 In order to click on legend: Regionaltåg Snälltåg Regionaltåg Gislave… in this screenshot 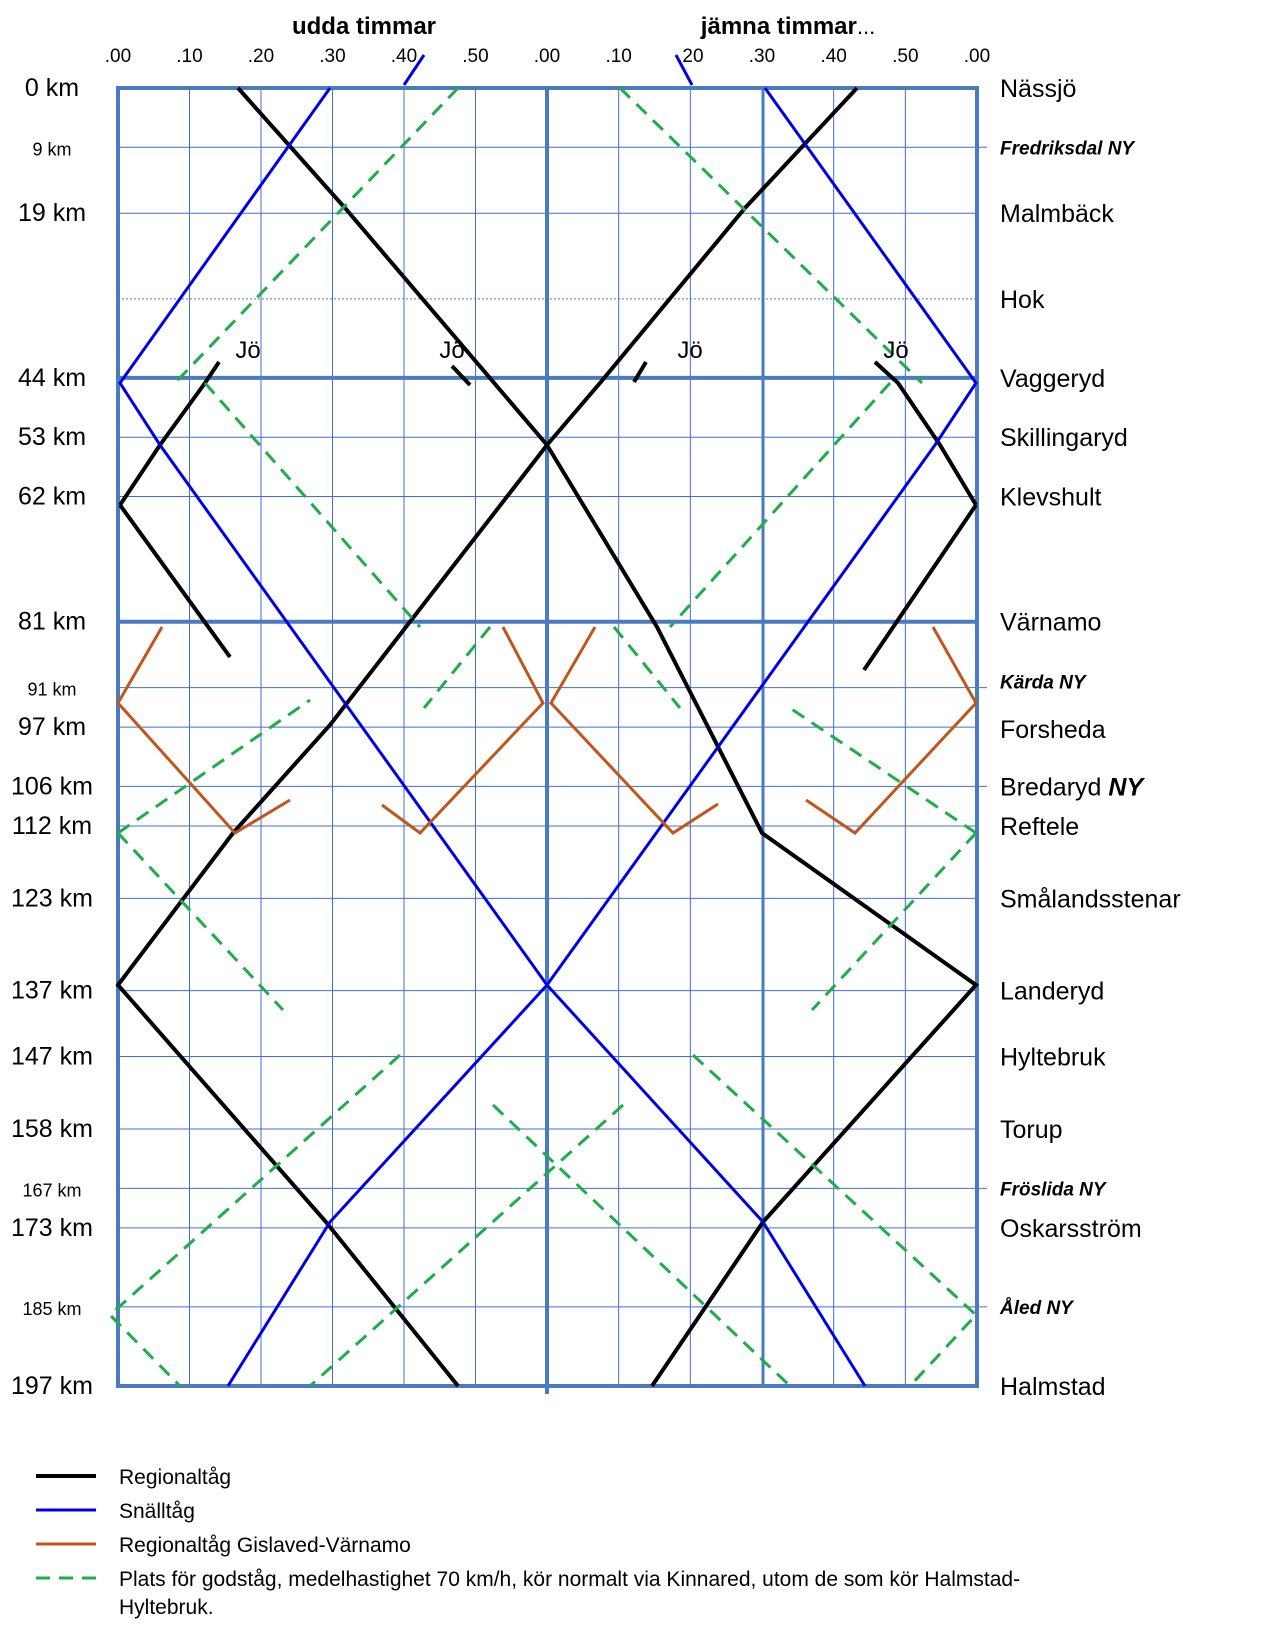, I will do `click(528, 1542)`.